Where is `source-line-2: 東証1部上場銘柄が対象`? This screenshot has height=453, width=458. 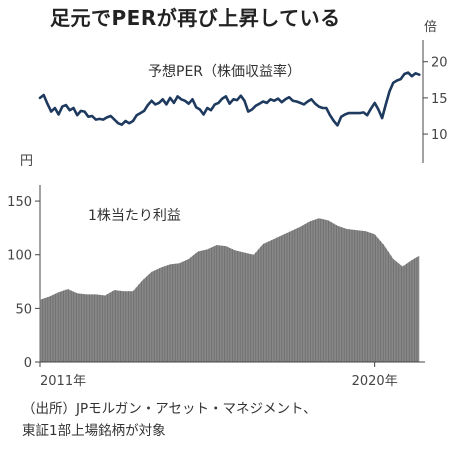
source-line-2: 東証1部上場銘柄が対象 is located at coordinates (94, 431).